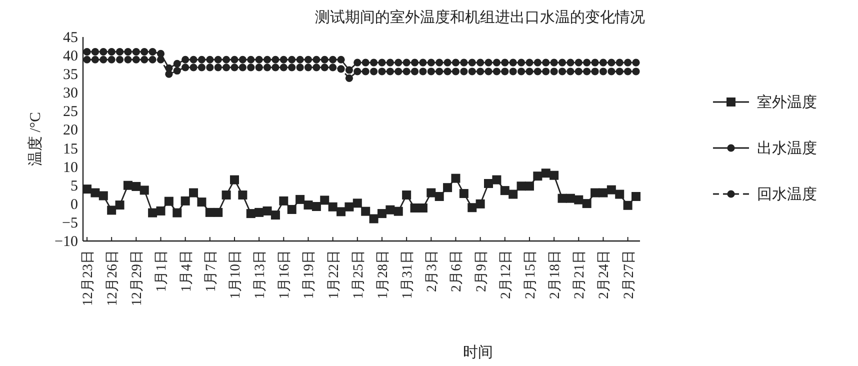 The image size is (858, 366). What do you see at coordinates (70, 75) in the screenshot?
I see `y-tick-label: 35` at bounding box center [70, 75].